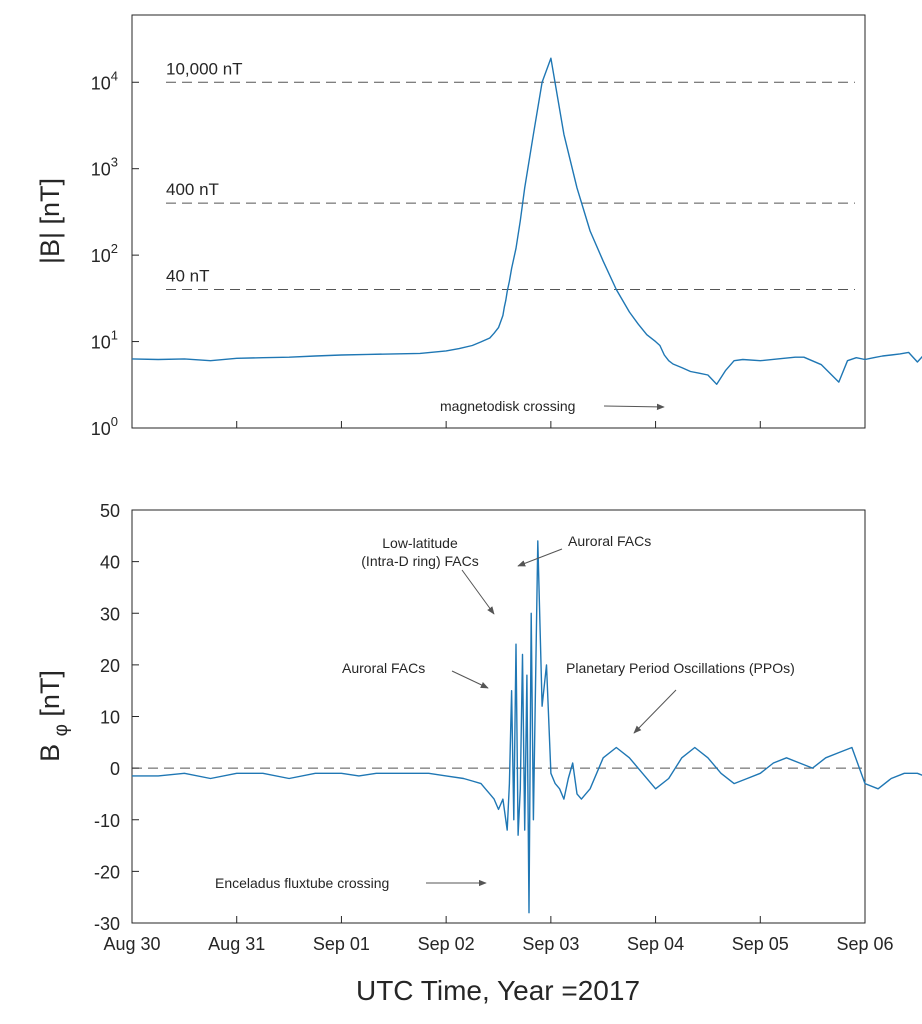 The image size is (922, 1024). I want to click on auroral-facs-peak-annotation: Auroral FACs, so click(584, 550).